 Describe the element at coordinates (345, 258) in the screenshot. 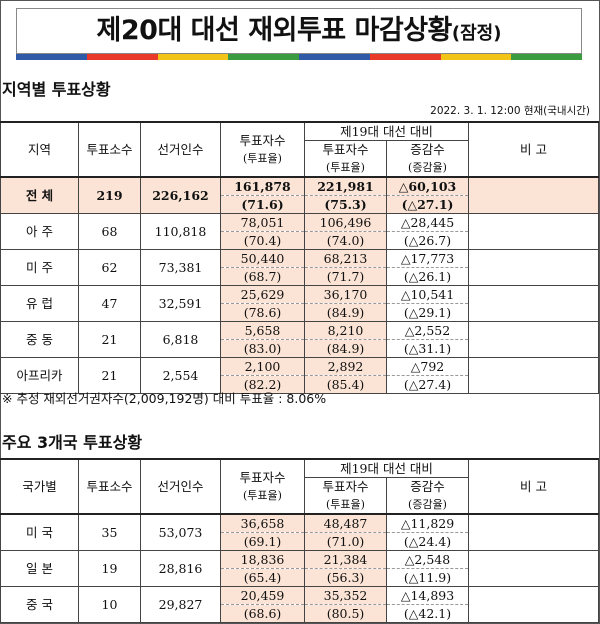

I see `row-prev-voters: 68,213` at that location.